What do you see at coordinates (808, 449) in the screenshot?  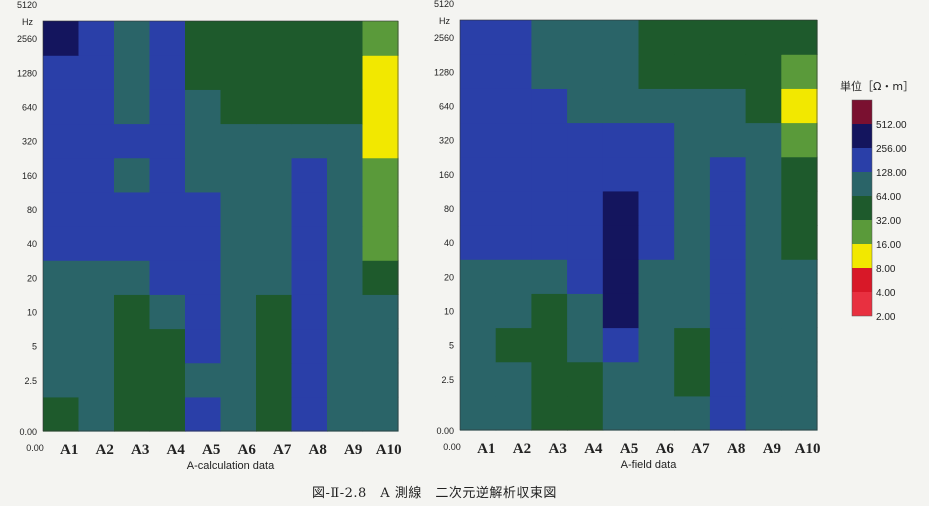 I see `x-tick-label: A10` at bounding box center [808, 449].